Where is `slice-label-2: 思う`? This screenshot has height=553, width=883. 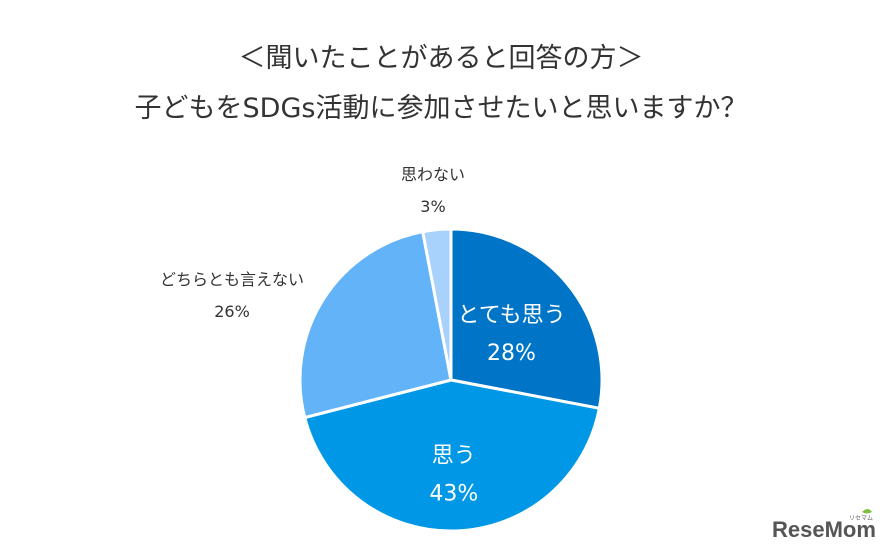 slice-label-2: 思う is located at coordinates (454, 456).